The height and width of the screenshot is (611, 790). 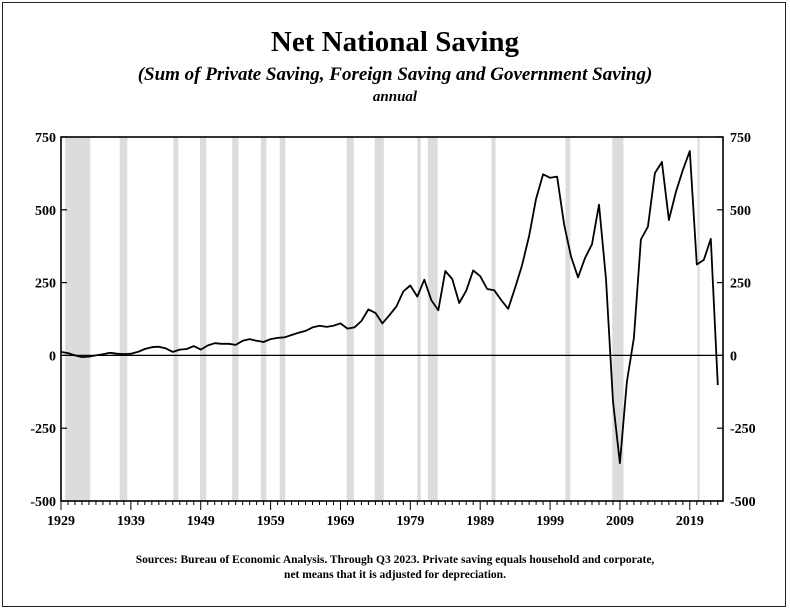 I want to click on chart-title: Net National Saving, so click(x=395, y=42).